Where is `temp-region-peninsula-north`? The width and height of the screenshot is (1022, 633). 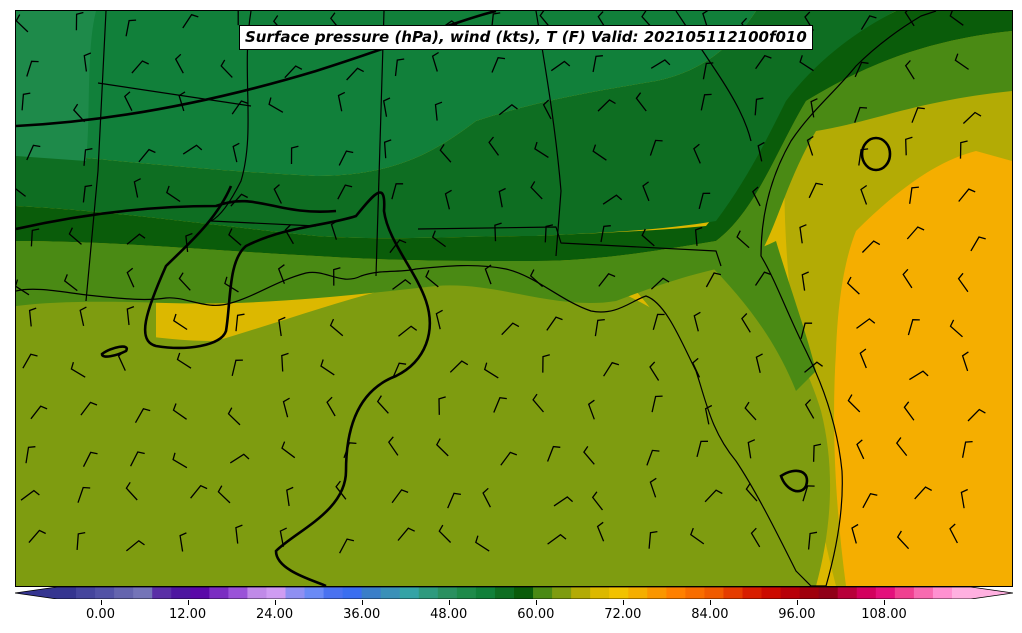
temp-region-peninsula-north is located at coordinates (761, 316).